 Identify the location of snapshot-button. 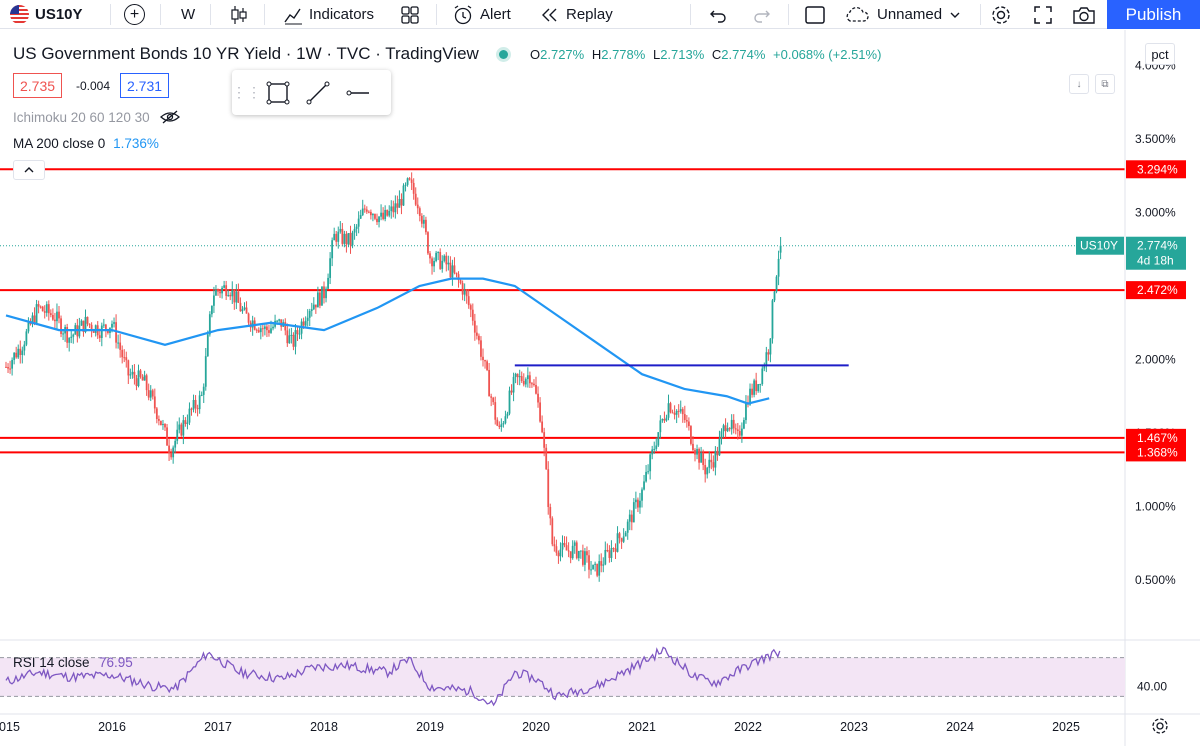
(1084, 14).